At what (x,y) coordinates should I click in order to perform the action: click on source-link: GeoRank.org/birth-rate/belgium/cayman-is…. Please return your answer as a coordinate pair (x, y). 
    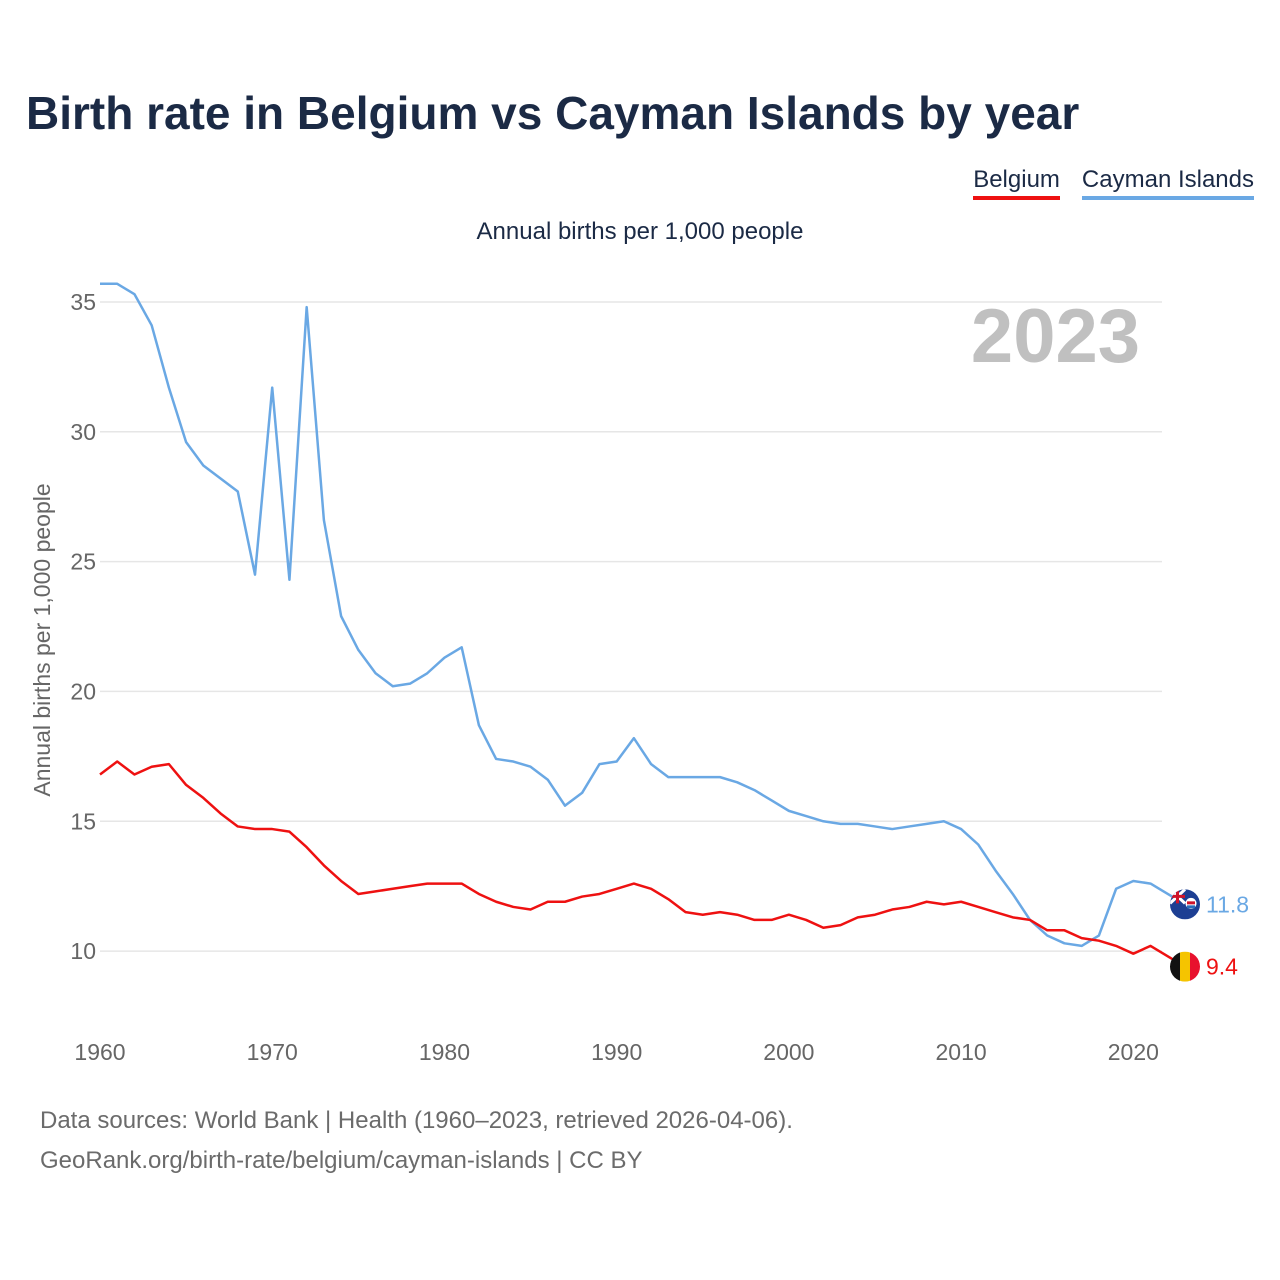
    Looking at the image, I should click on (341, 1160).